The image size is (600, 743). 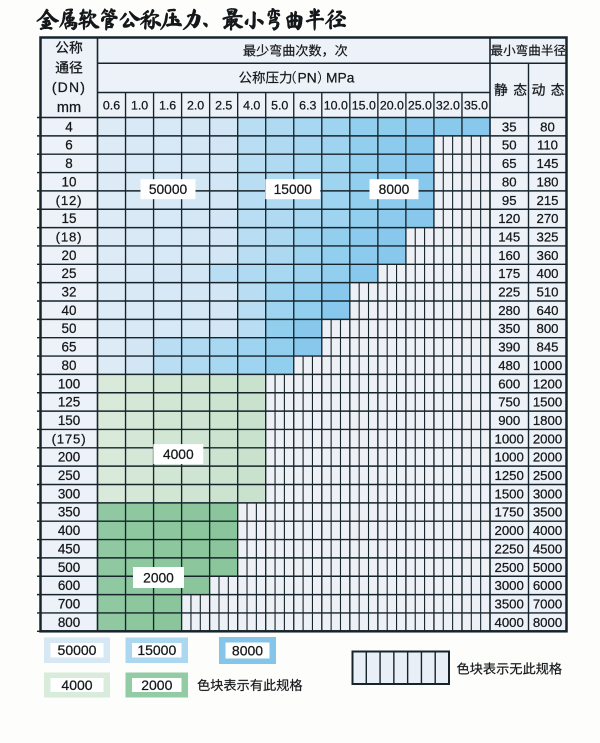 I want to click on svg-text: (12), so click(x=69, y=200).